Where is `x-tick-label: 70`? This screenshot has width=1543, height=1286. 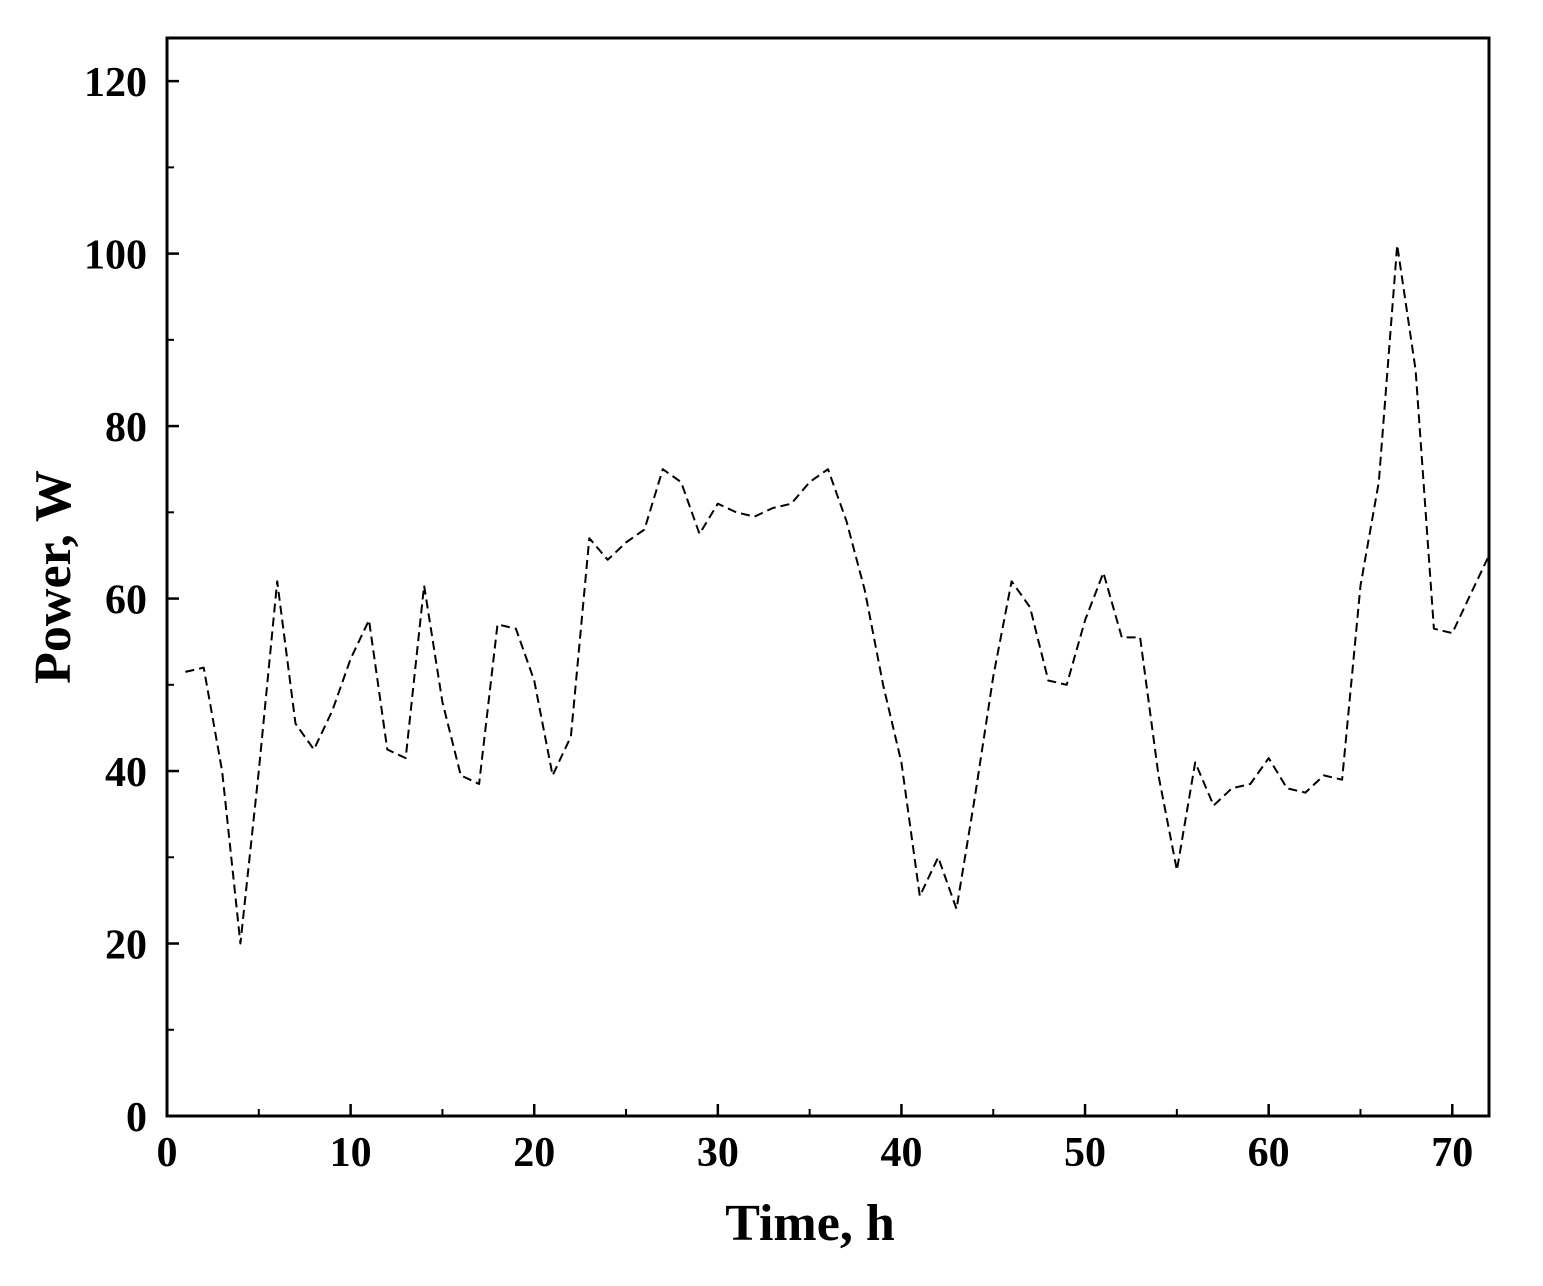
x-tick-label: 70 is located at coordinates (1452, 1153).